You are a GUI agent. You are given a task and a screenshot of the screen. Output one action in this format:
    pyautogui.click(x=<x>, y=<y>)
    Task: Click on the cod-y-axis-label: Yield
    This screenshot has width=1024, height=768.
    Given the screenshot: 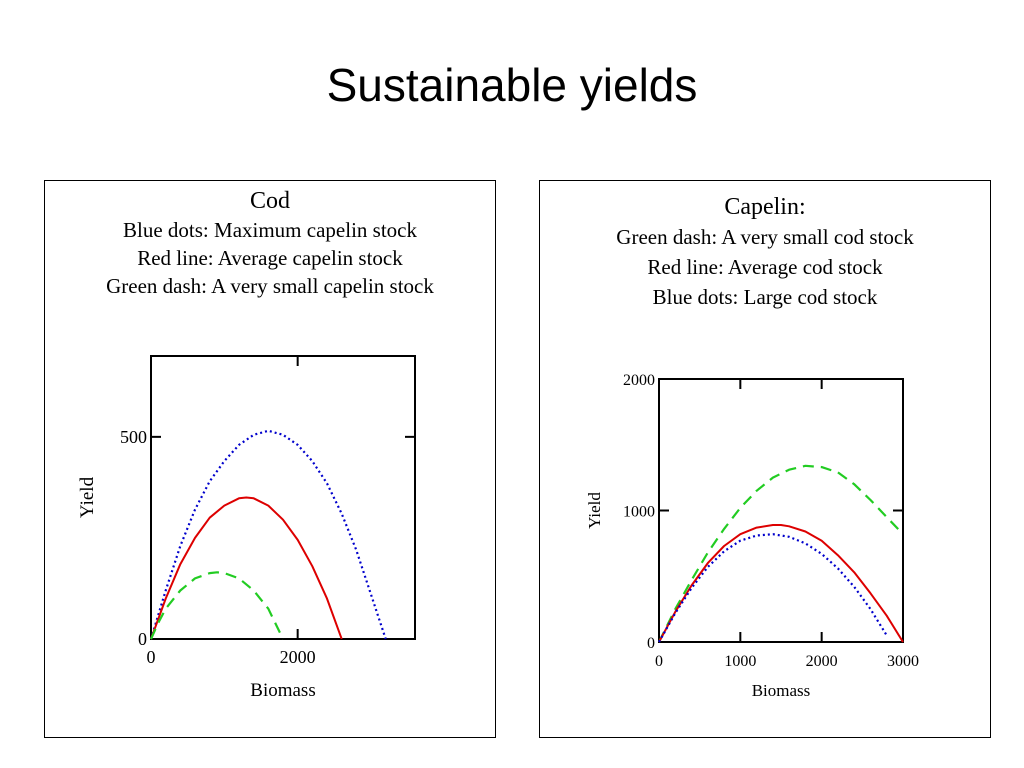 What is the action you would take?
    pyautogui.click(x=87, y=497)
    